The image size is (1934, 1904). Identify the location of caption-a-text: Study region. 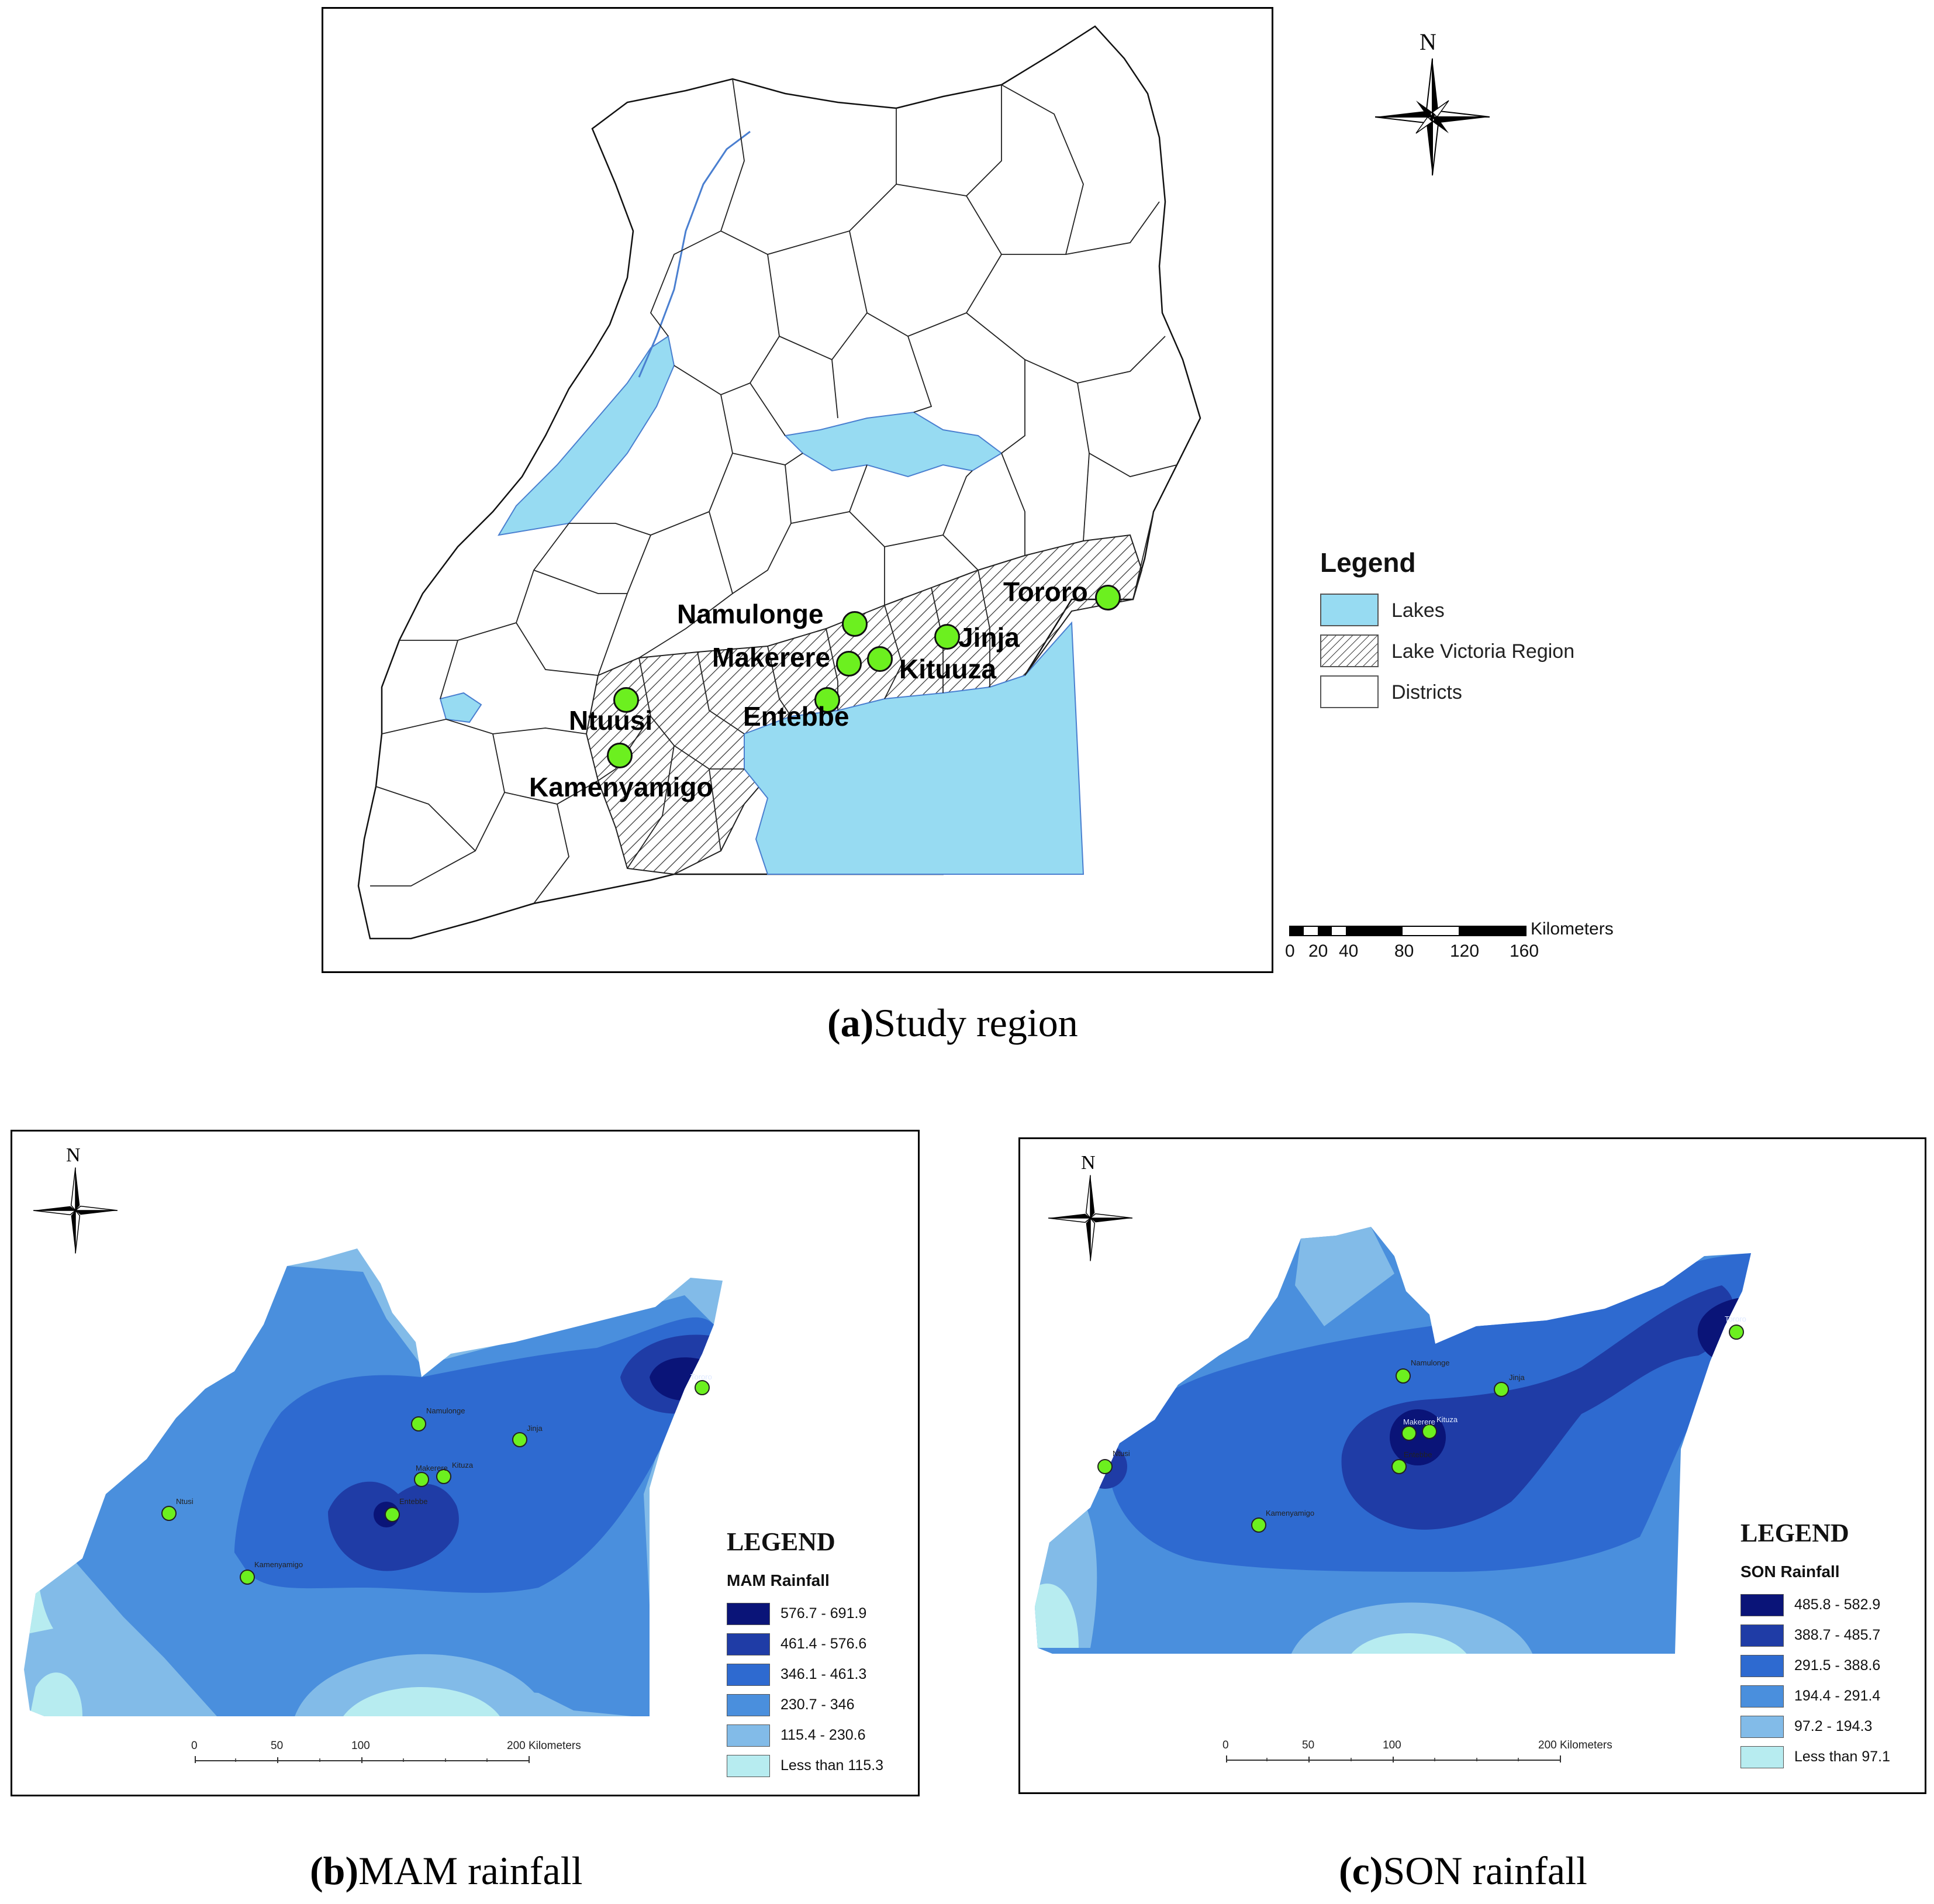
(975, 1023).